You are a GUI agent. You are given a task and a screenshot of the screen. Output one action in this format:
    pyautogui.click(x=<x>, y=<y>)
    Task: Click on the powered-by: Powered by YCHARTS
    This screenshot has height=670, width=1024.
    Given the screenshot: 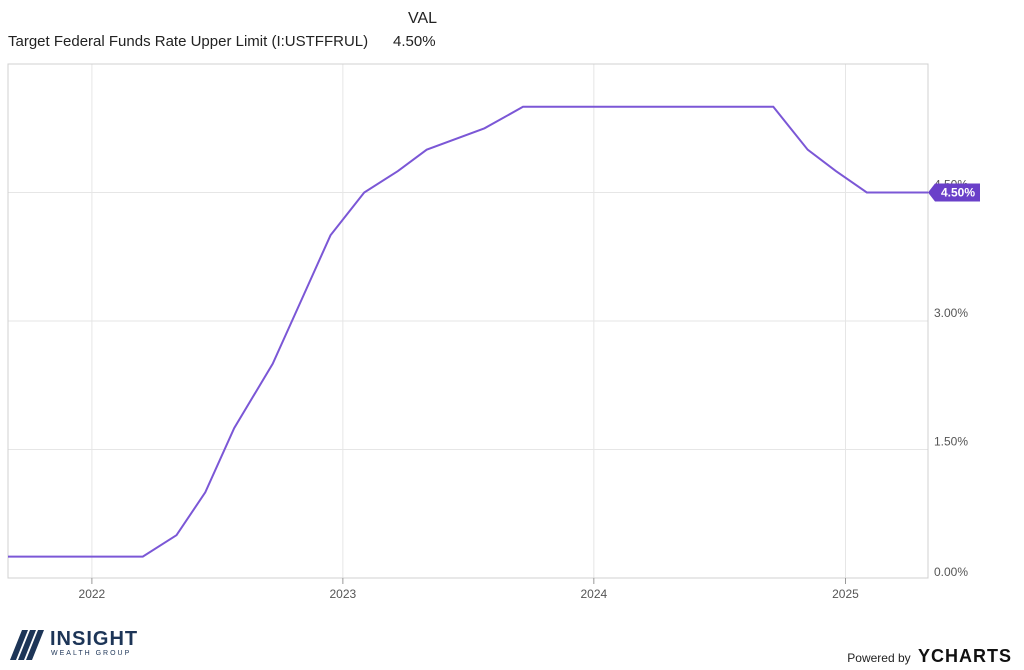 What is the action you would take?
    pyautogui.click(x=929, y=656)
    